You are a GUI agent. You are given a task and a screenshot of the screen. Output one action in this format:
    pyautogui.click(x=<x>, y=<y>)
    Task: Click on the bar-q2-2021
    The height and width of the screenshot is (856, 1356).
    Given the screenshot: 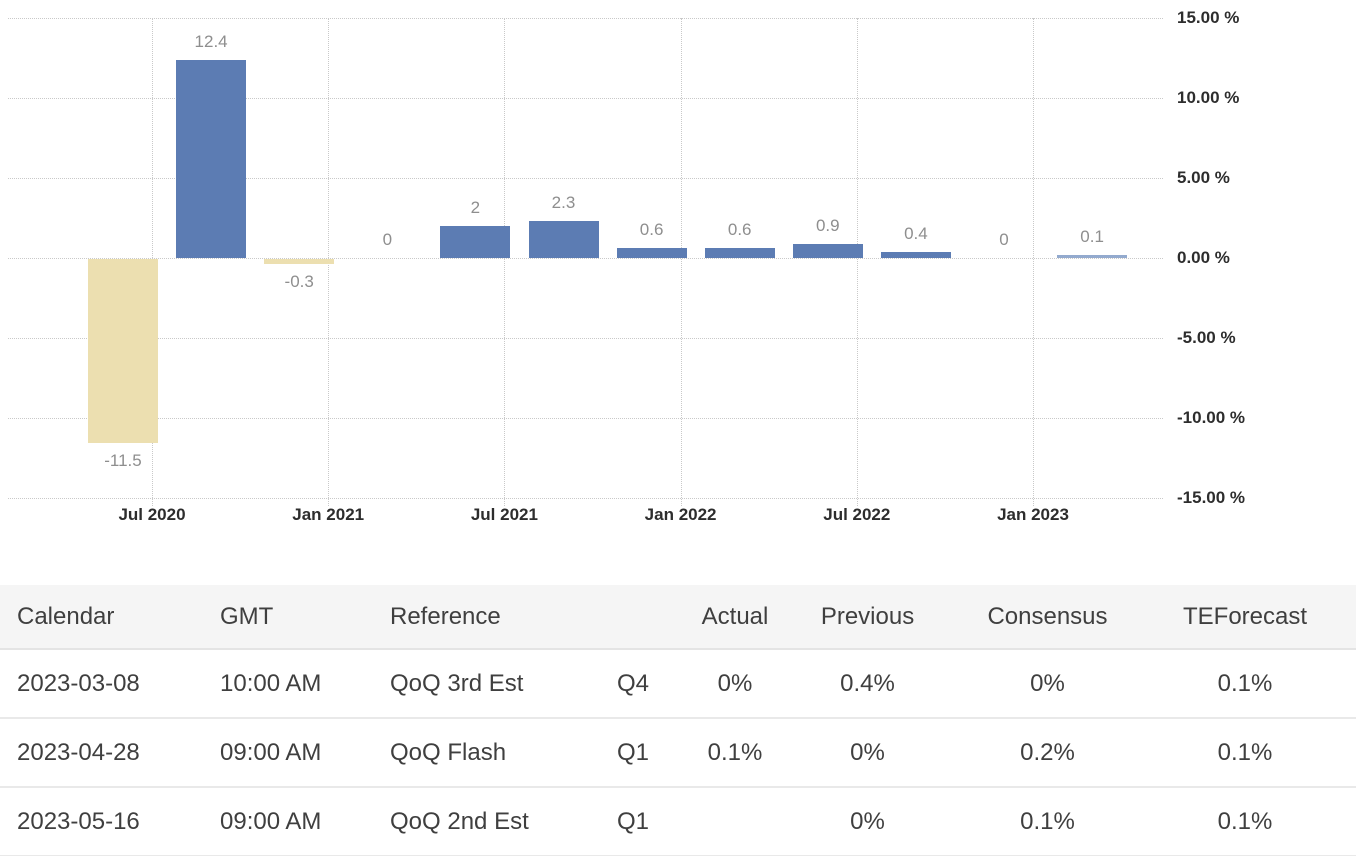 What is the action you would take?
    pyautogui.click(x=475, y=242)
    